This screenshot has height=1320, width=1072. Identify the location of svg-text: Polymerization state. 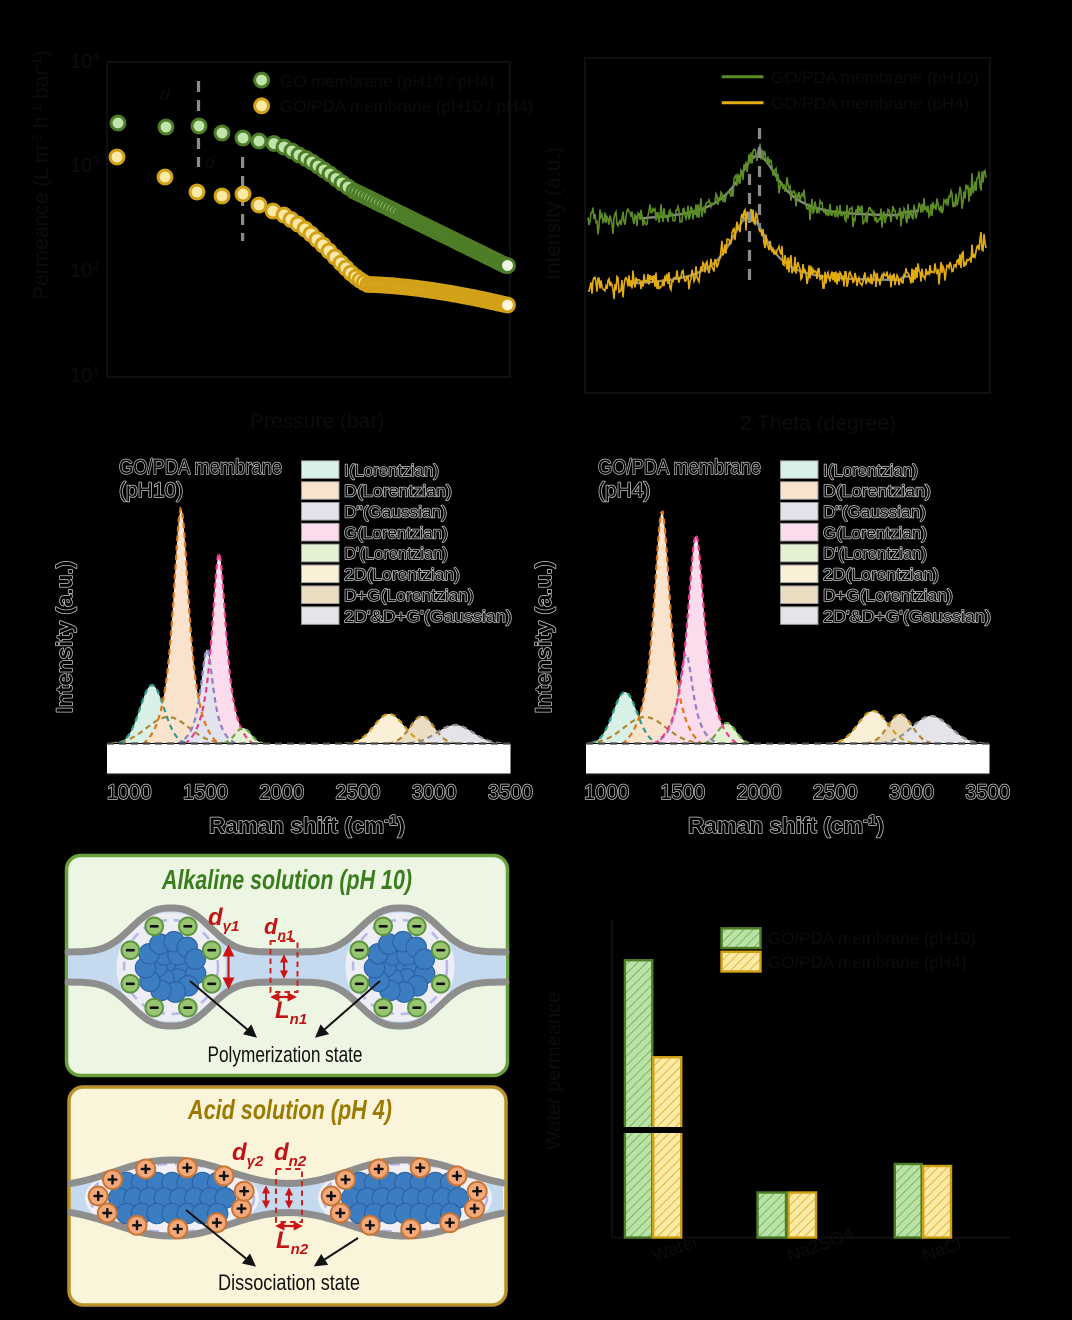
(285, 1054).